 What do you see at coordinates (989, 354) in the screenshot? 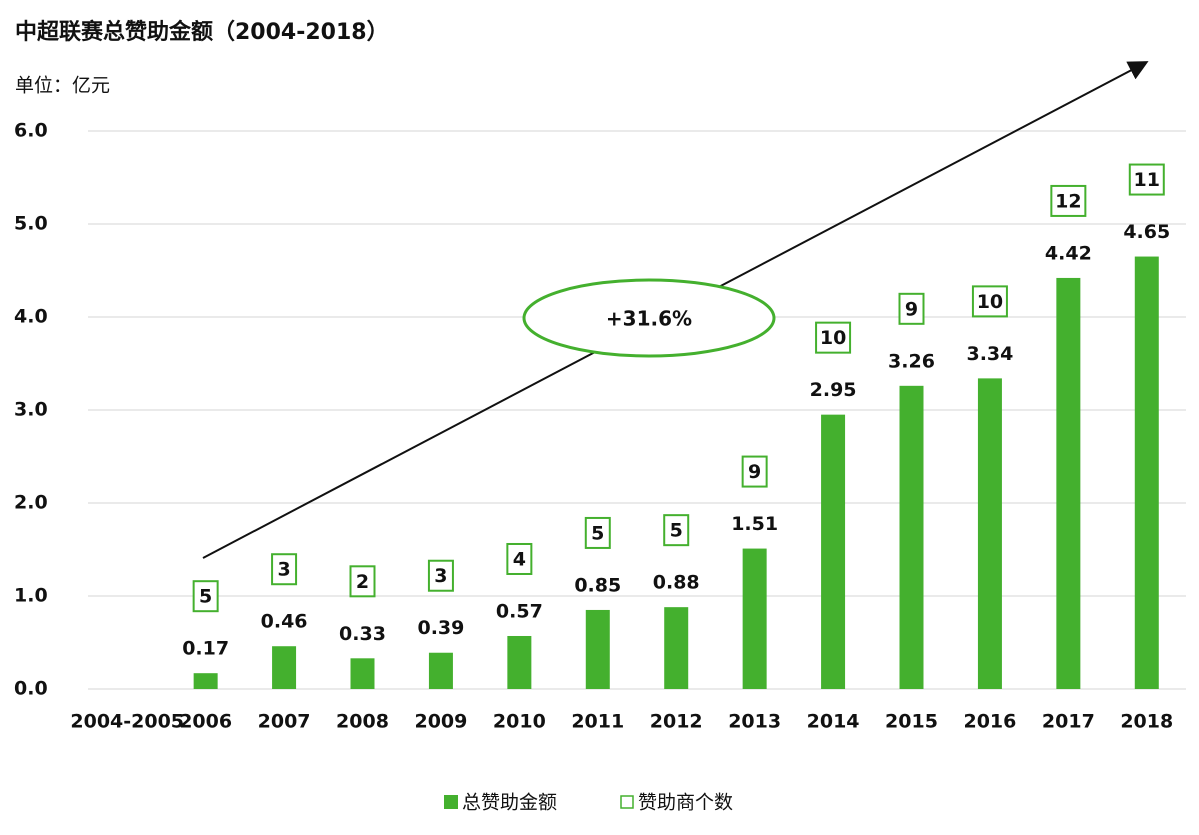
I see `data-label: 3.34` at bounding box center [989, 354].